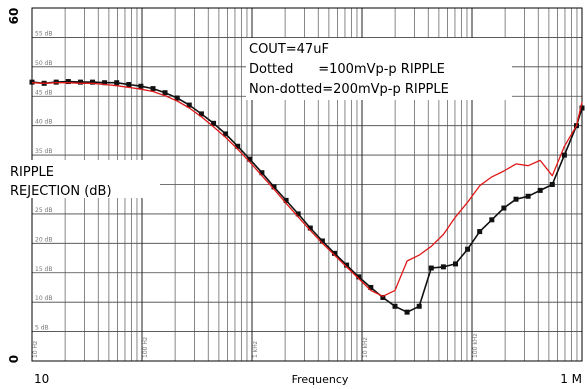 This screenshot has height=389, width=587. What do you see at coordinates (41, 379) in the screenshot?
I see `x-tick-label: 10` at bounding box center [41, 379].